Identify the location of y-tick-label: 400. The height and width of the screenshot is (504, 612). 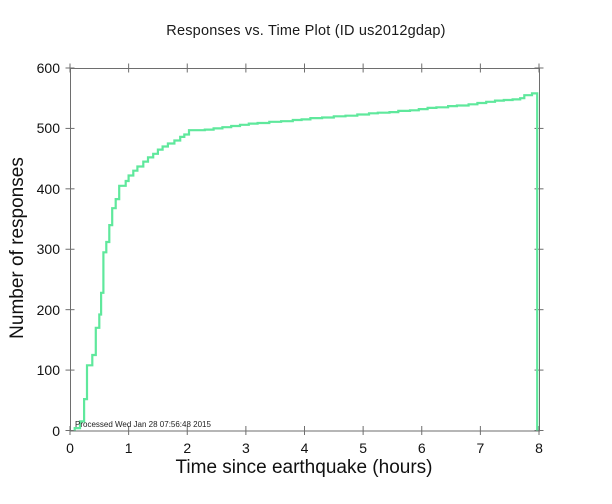
(48, 188).